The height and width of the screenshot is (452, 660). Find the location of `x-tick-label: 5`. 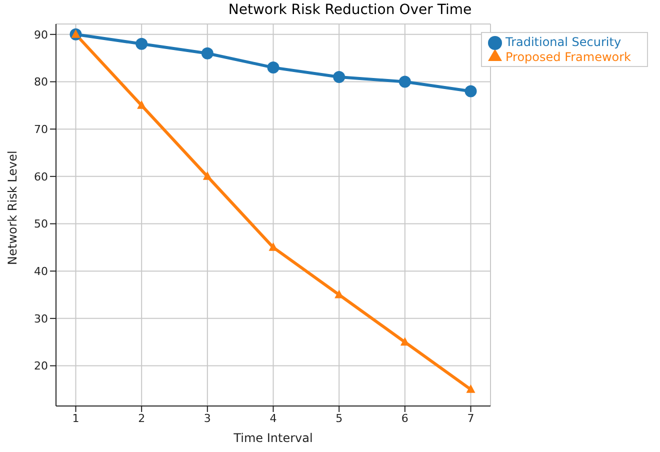

x-tick-label: 5 is located at coordinates (339, 418).